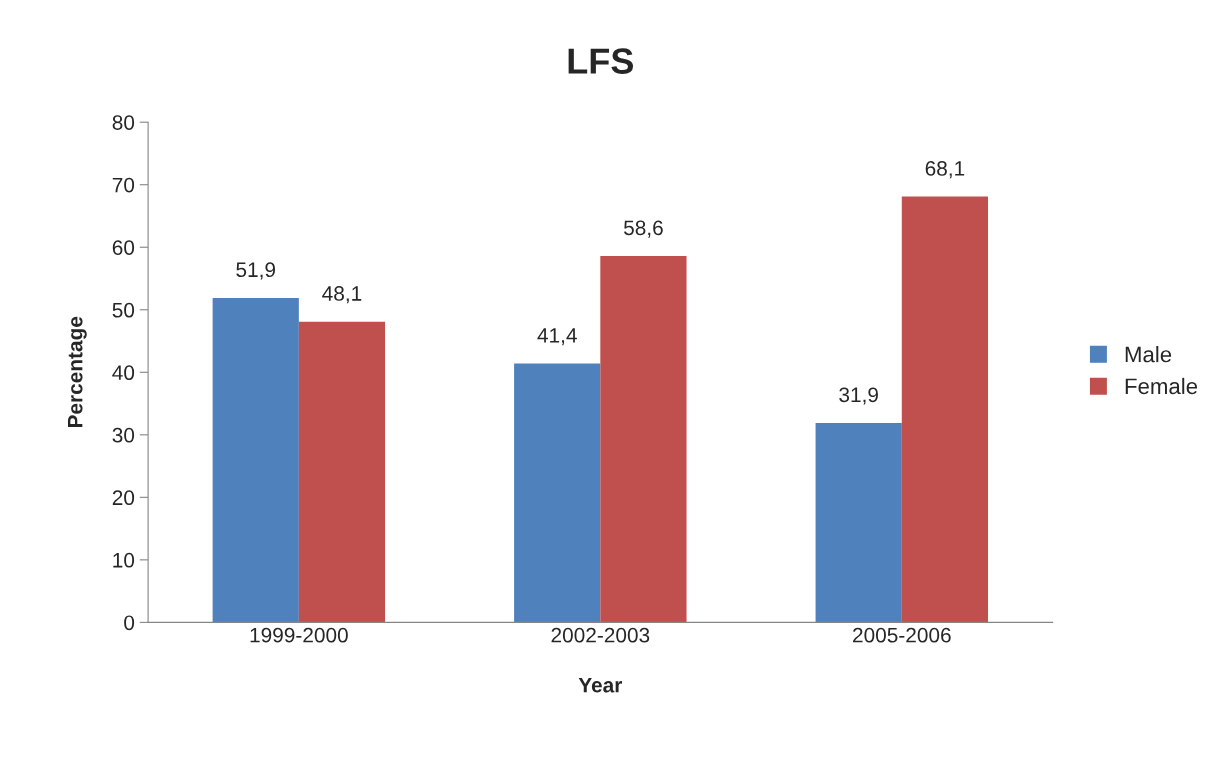 The height and width of the screenshot is (759, 1214). Describe the element at coordinates (123, 498) in the screenshot. I see `y-tick-label: 20` at that location.